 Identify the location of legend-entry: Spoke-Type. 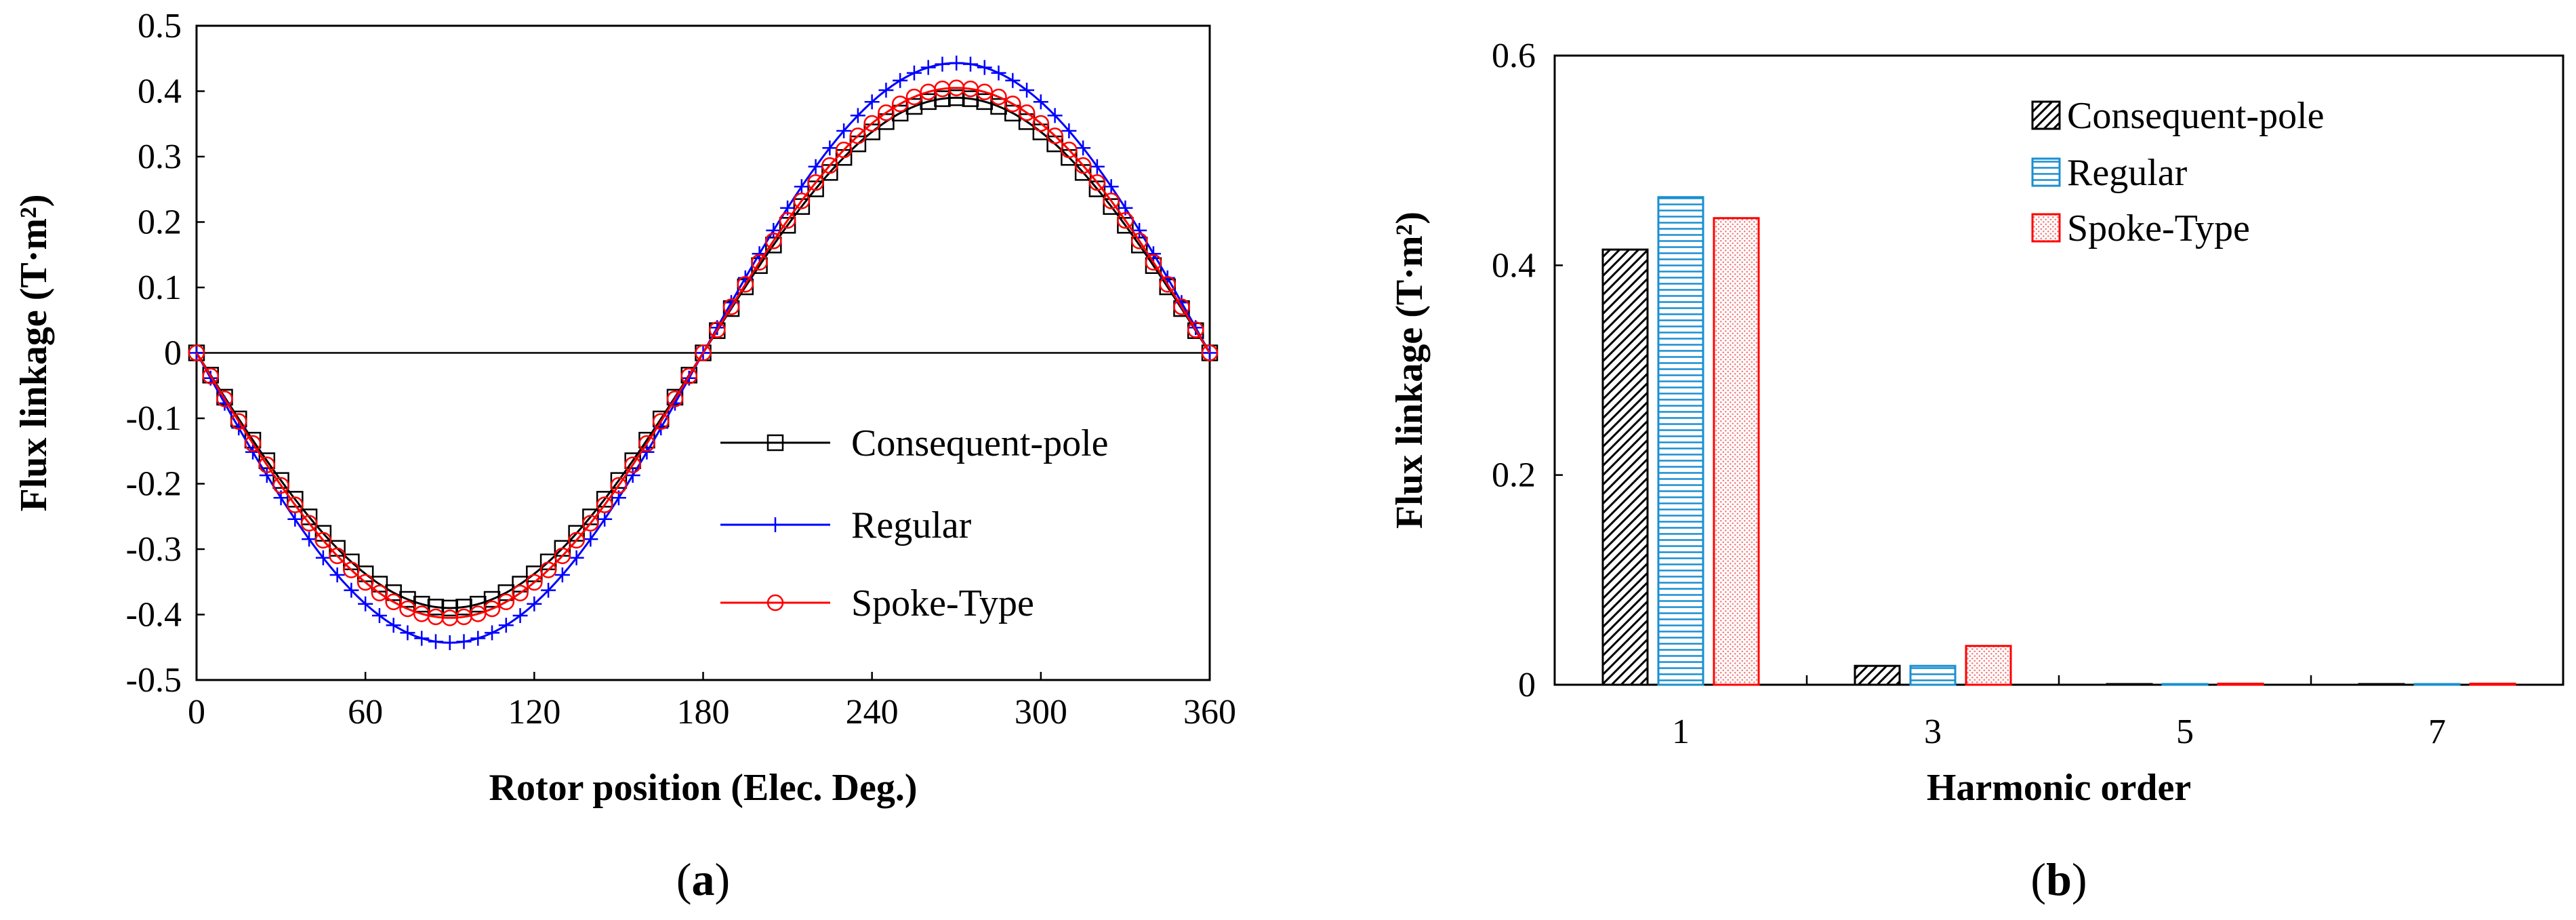
(877, 603).